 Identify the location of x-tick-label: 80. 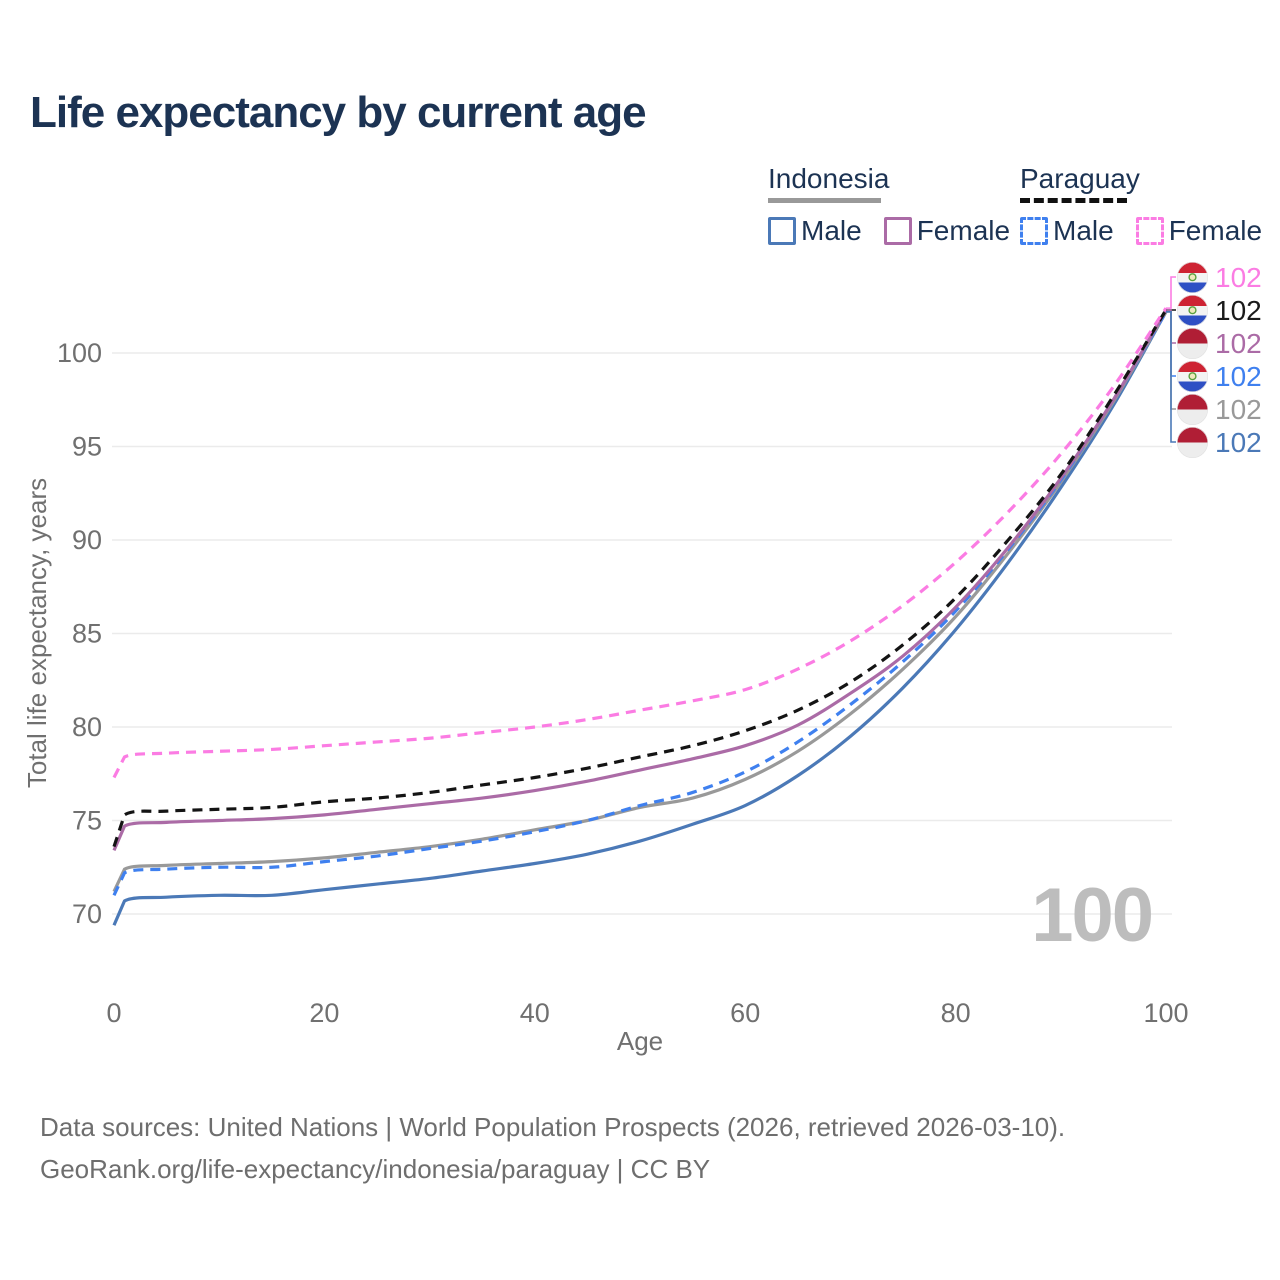
(956, 1013).